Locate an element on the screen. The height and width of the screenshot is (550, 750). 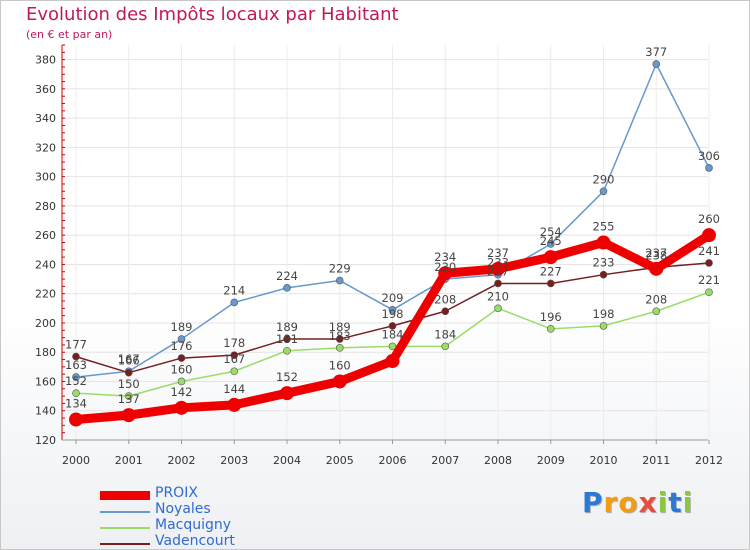
data-label-proix: 142 is located at coordinates (182, 392).